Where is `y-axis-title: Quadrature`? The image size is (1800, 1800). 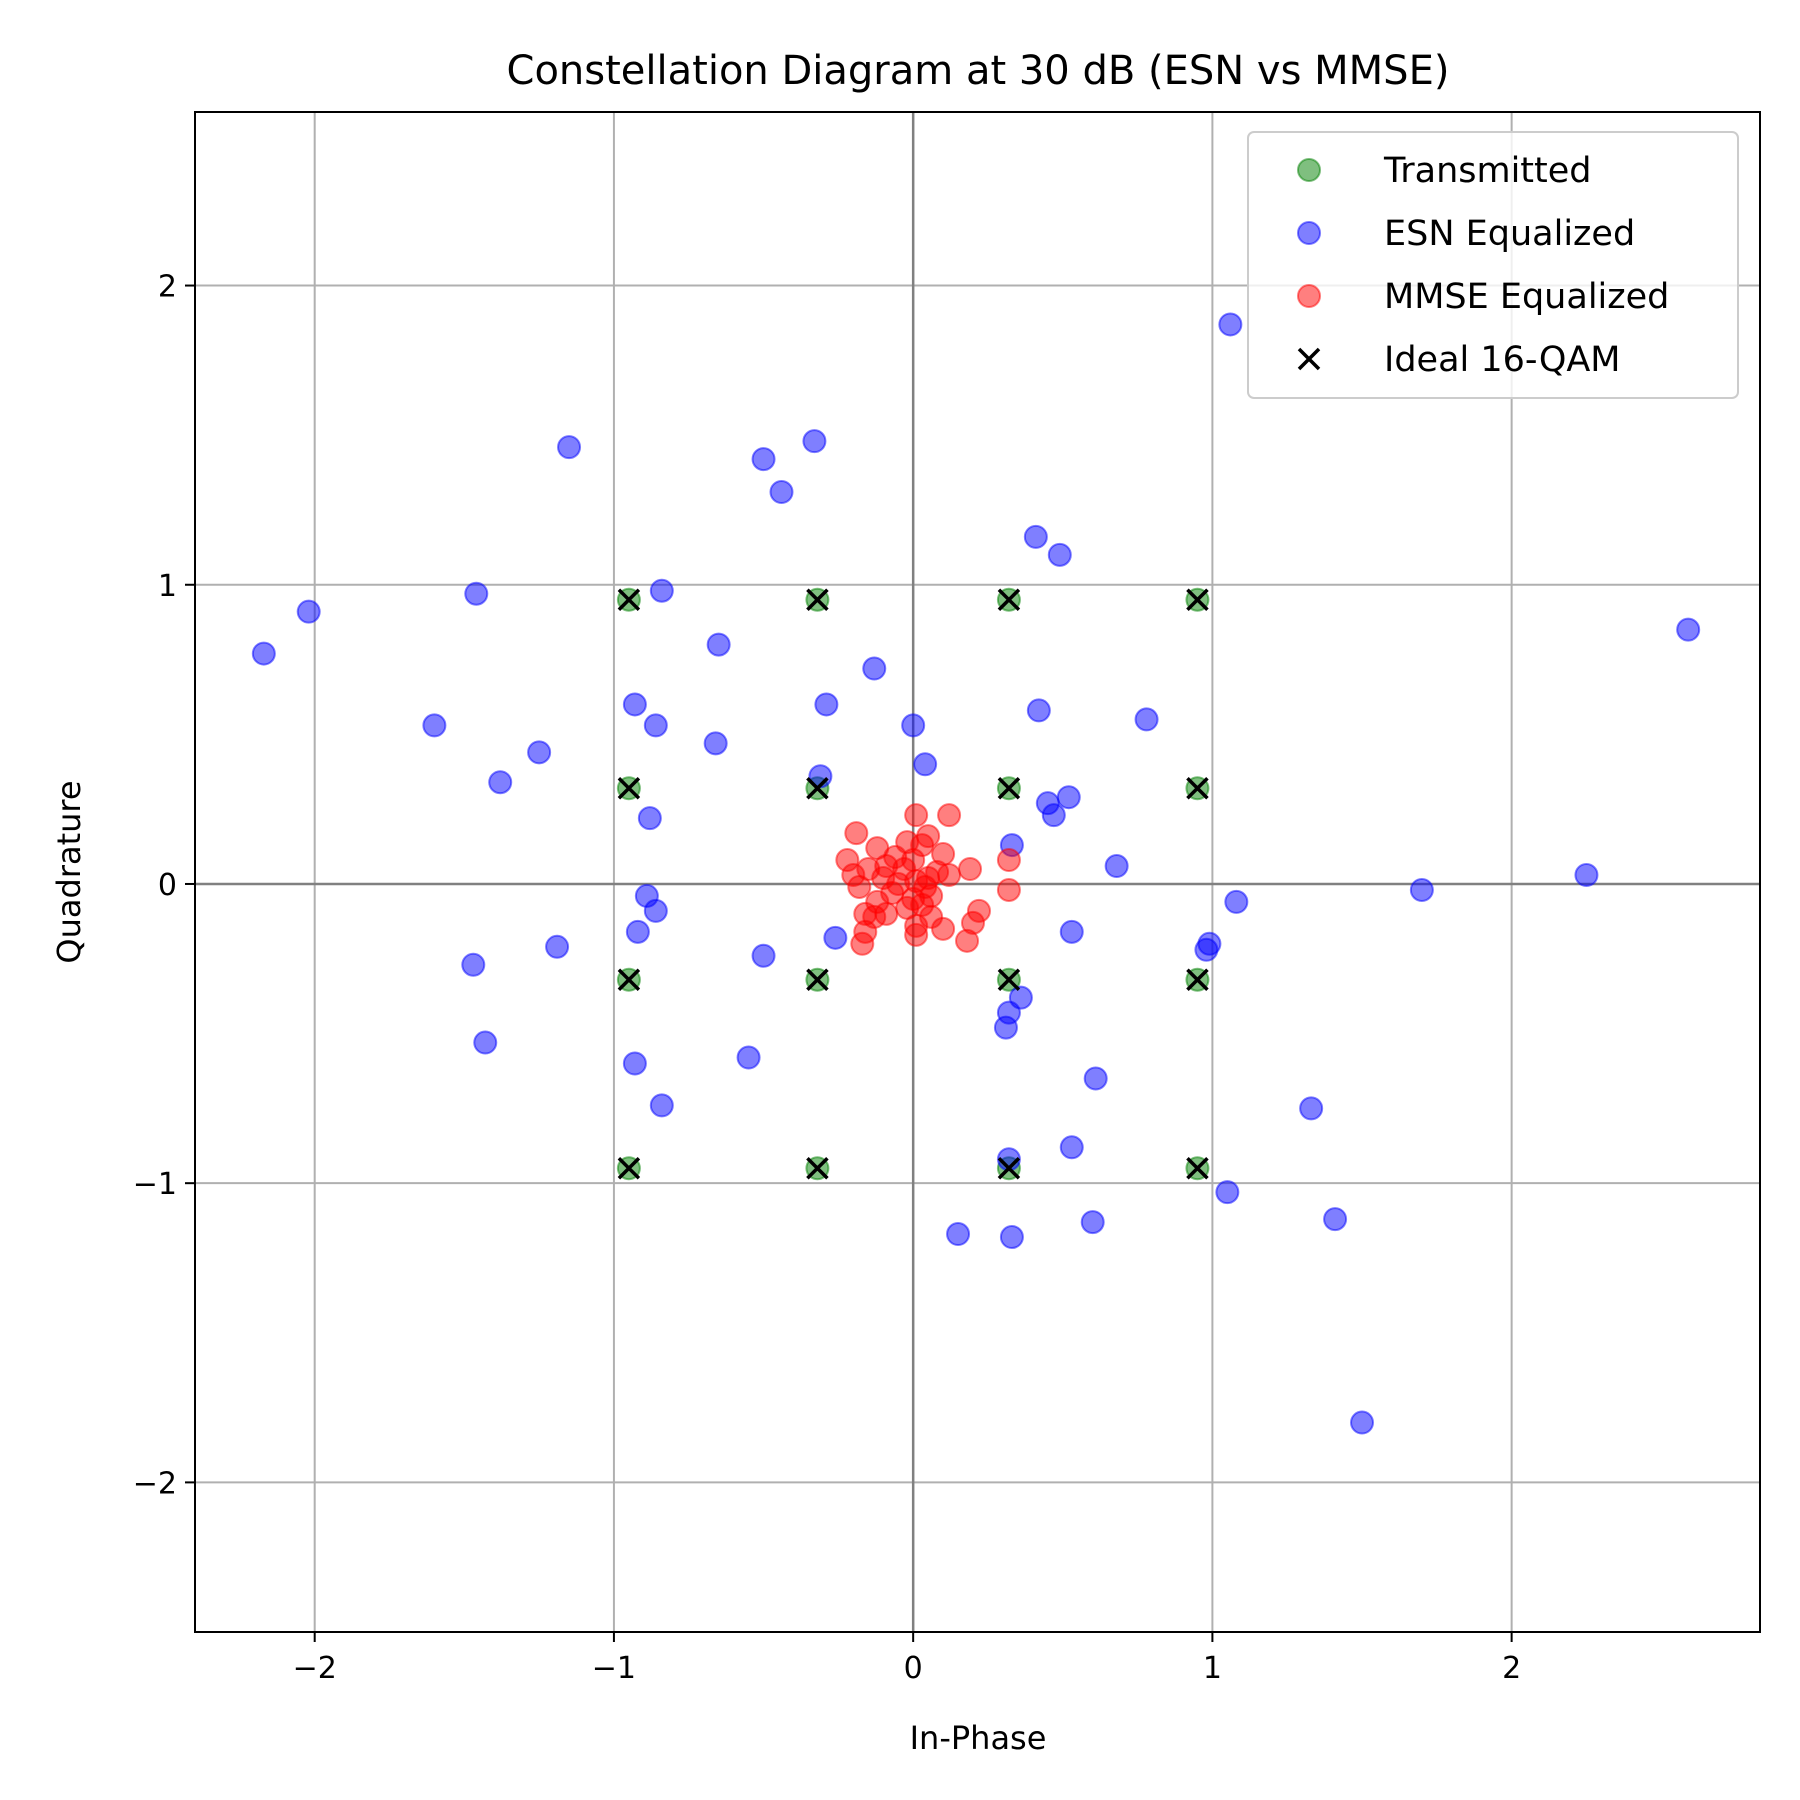
y-axis-title: Quadrature is located at coordinates (69, 871).